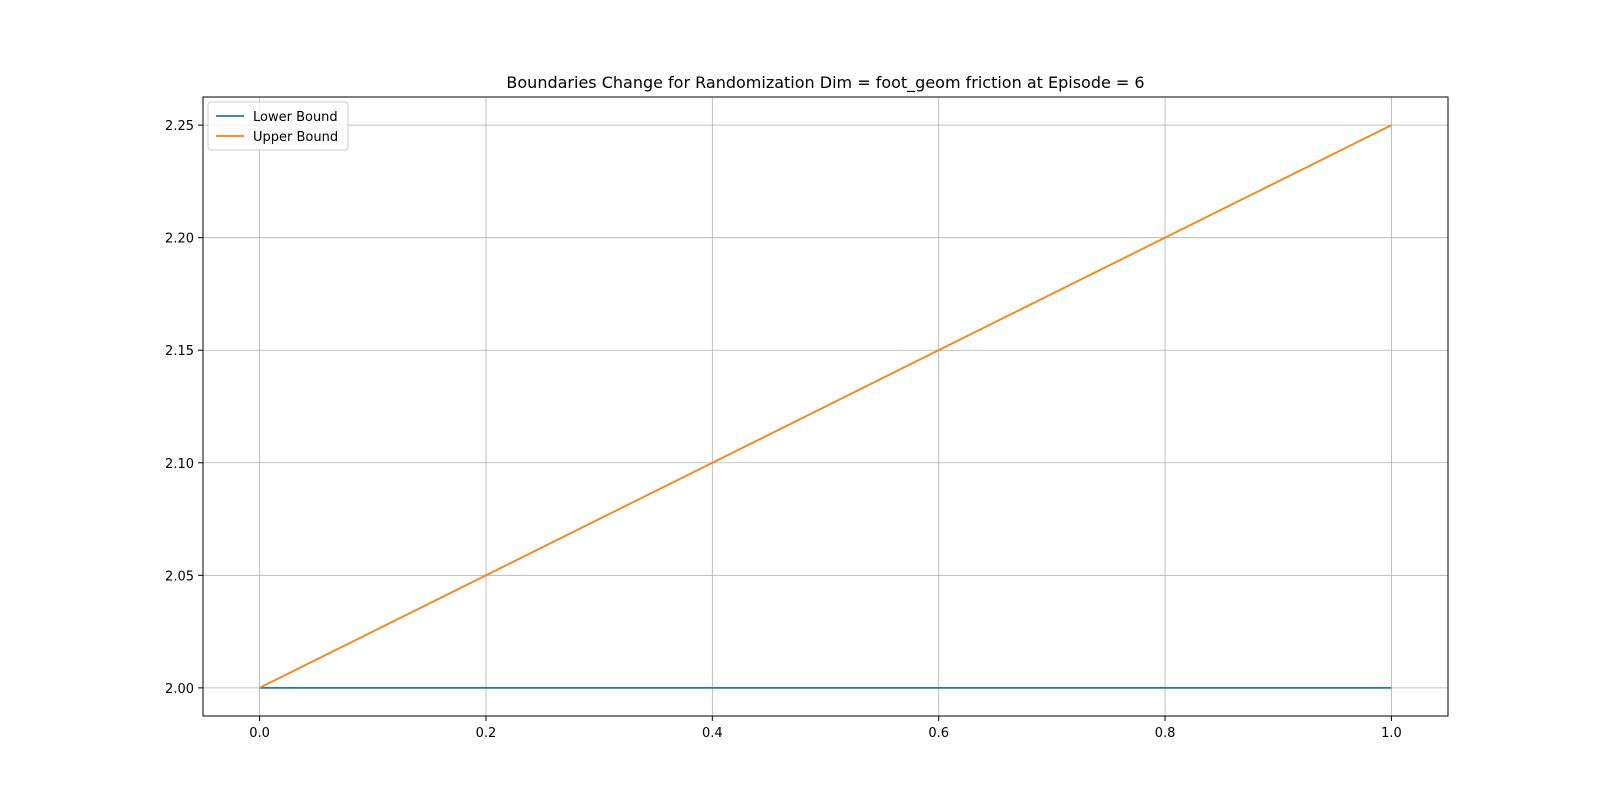 The image size is (1600, 800). Describe the element at coordinates (259, 733) in the screenshot. I see `x-tick-label: 0.0` at that location.